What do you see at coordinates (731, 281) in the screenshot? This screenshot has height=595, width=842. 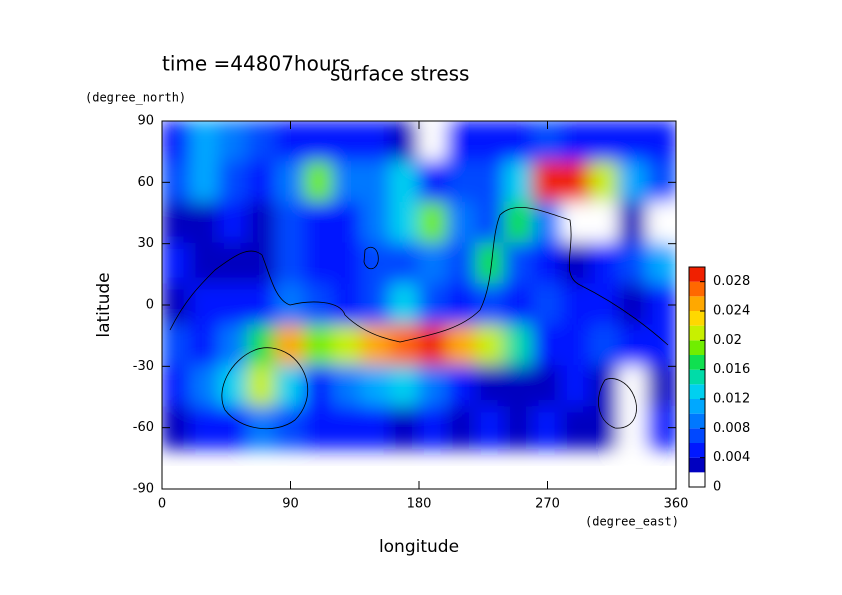 I see `colorbar-tick-label: 0.028` at bounding box center [731, 281].